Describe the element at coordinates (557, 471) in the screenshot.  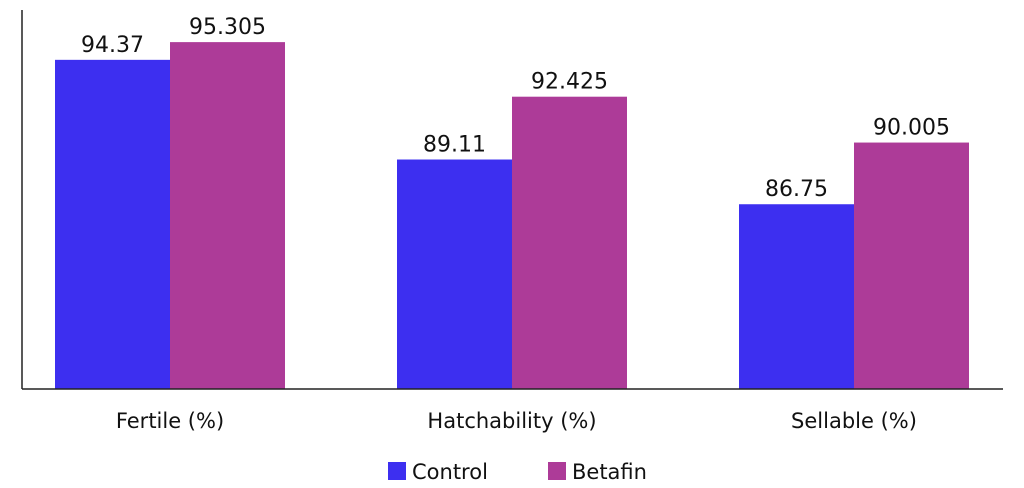
I see `legend-swatch-betafin` at that location.